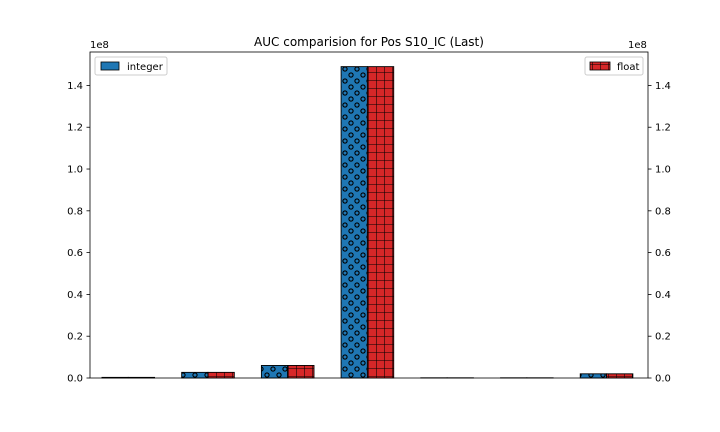 Image resolution: width=720 pixels, height=432 pixels. What do you see at coordinates (75, 379) in the screenshot?
I see `left-y-tick-label: 0.0` at bounding box center [75, 379].